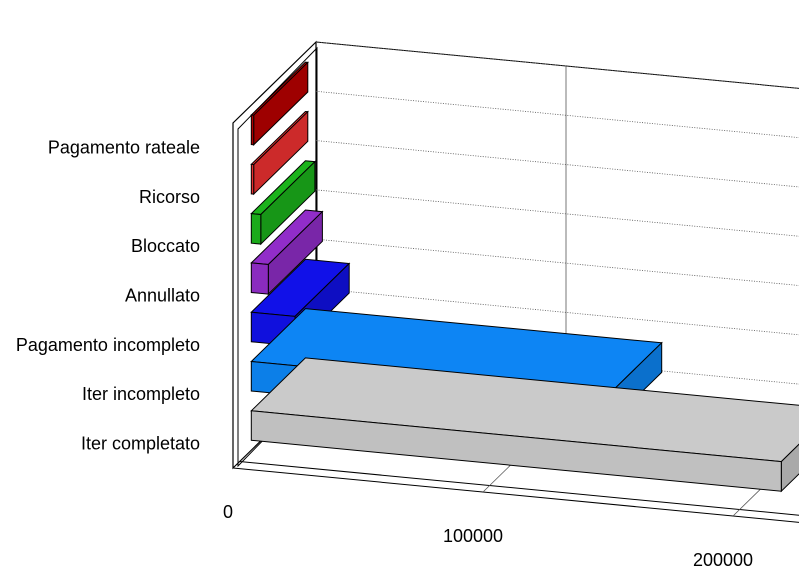 The height and width of the screenshot is (585, 799). Describe the element at coordinates (283, 203) in the screenshot. I see `bar-bloccato` at that location.